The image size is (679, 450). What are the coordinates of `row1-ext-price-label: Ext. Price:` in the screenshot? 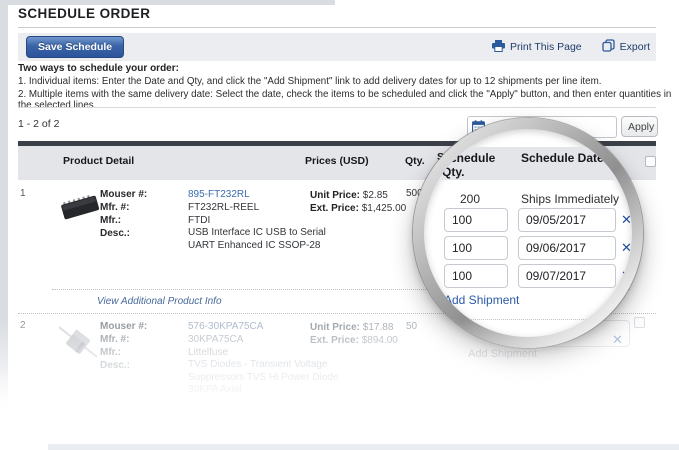 It's located at (334, 208).